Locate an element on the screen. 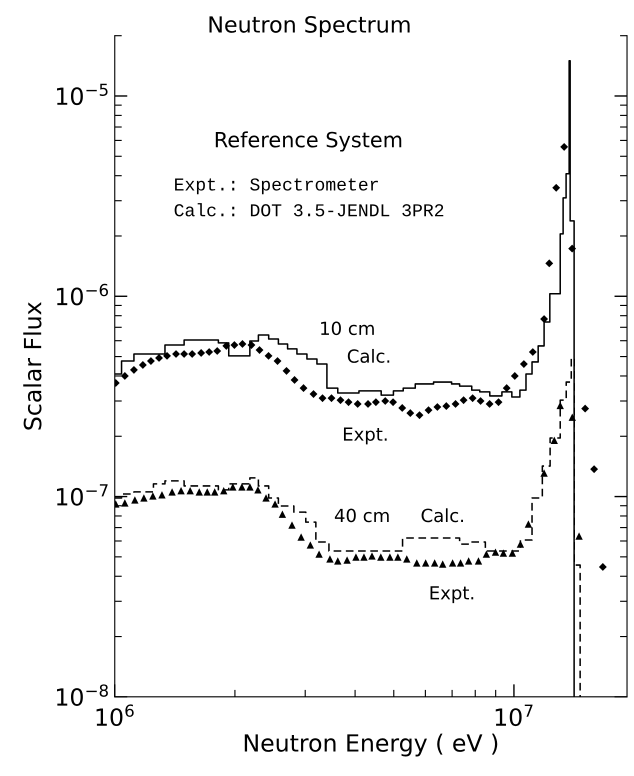 This screenshot has width=634, height=776. x-axis-title: Neutron Energy ( eV ) is located at coordinates (371, 745).